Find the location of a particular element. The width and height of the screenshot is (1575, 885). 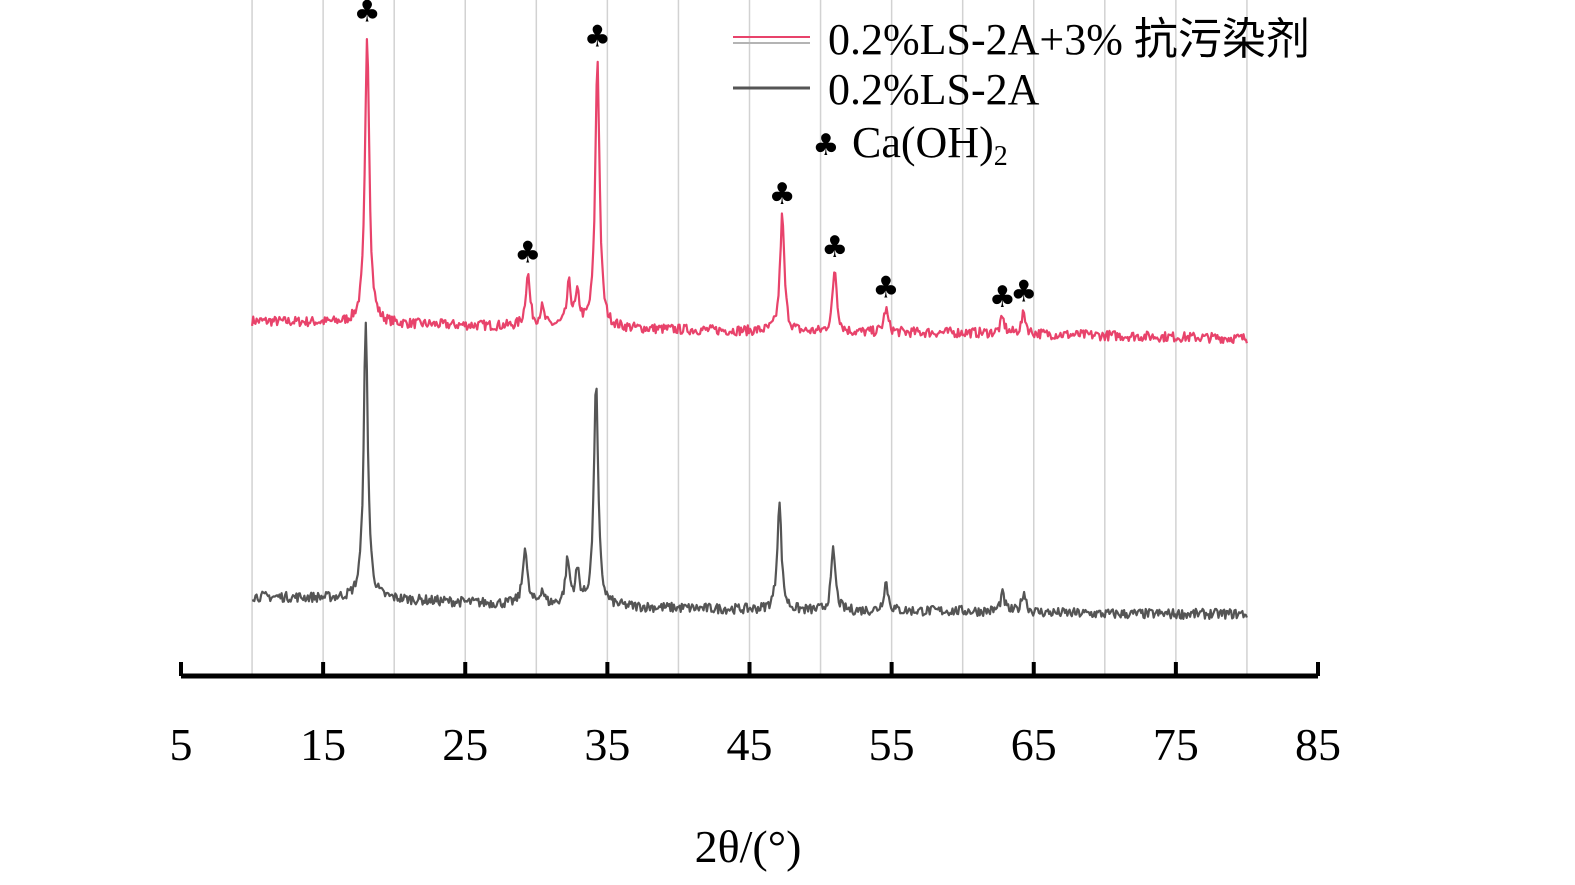

x-tick-label: 65 is located at coordinates (1034, 744).